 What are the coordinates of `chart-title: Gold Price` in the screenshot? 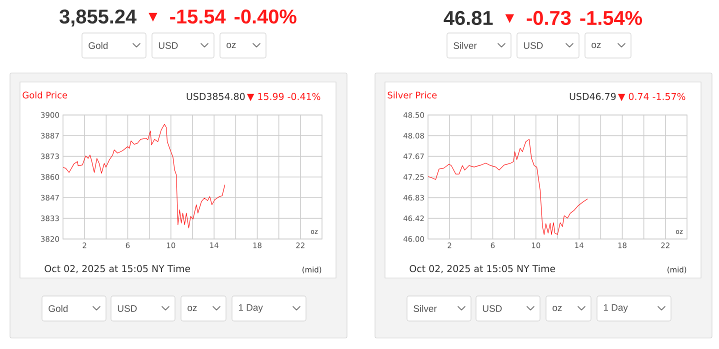 It's located at (45, 95).